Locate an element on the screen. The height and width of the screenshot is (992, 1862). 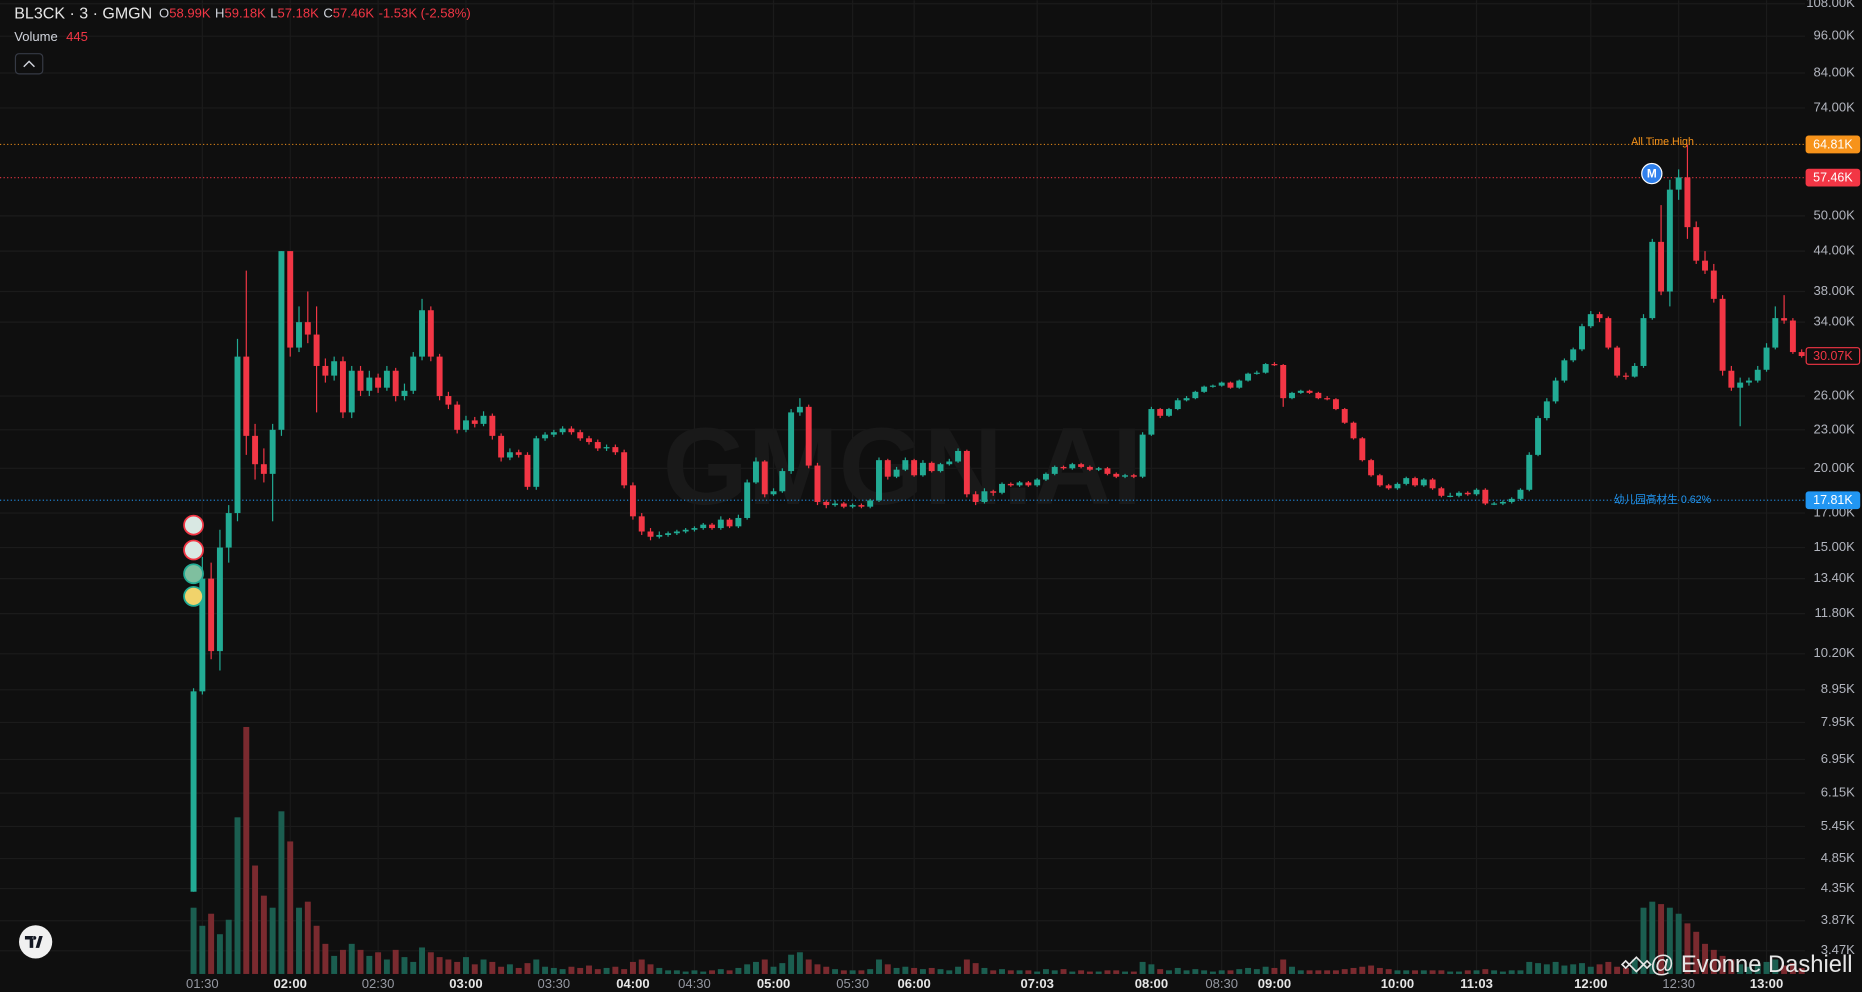
change-value: -1.53K (-2.58%) is located at coordinates (425, 13).